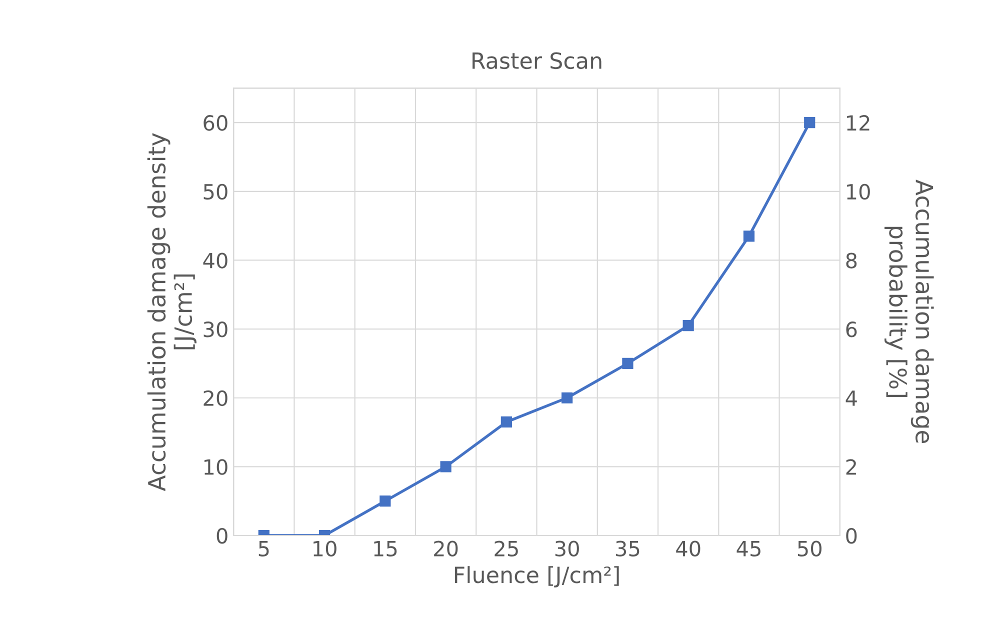 This screenshot has height=630, width=994. What do you see at coordinates (851, 330) in the screenshot?
I see `y2-tick-label: 6` at bounding box center [851, 330].